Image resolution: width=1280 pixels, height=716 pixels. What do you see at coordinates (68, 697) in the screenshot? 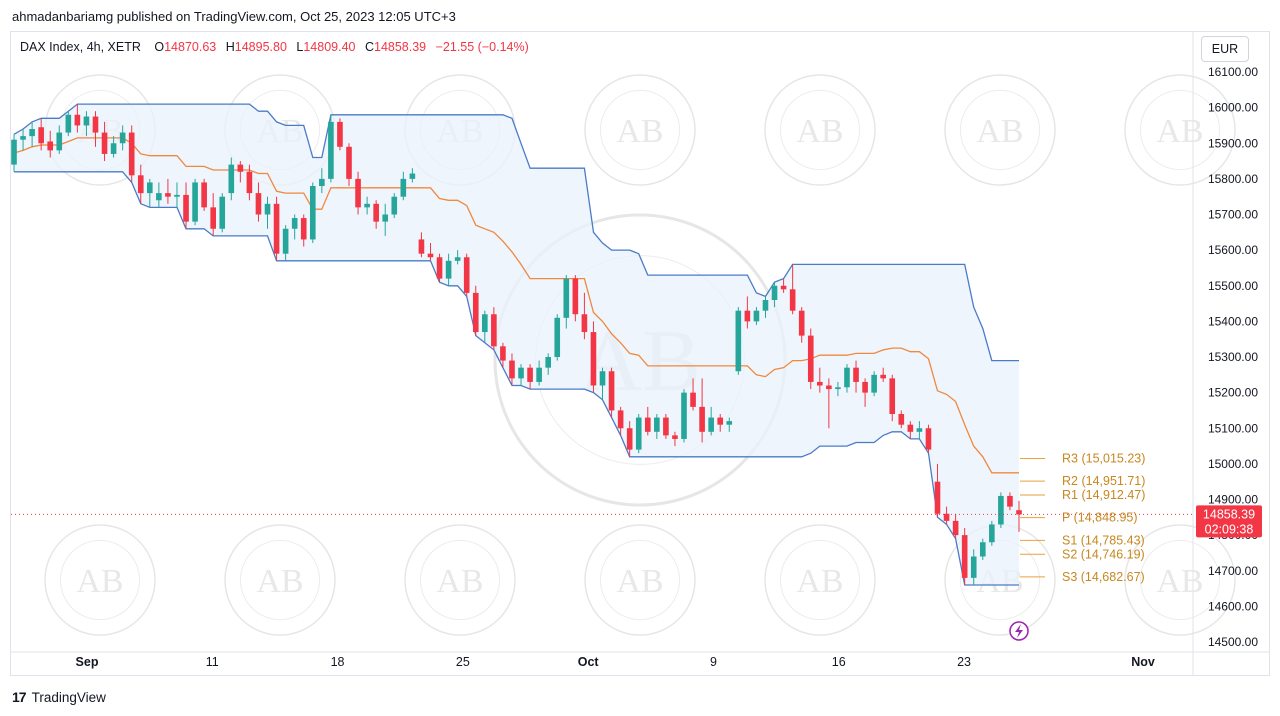
I see `tradingview-brand: TradingView` at bounding box center [68, 697].